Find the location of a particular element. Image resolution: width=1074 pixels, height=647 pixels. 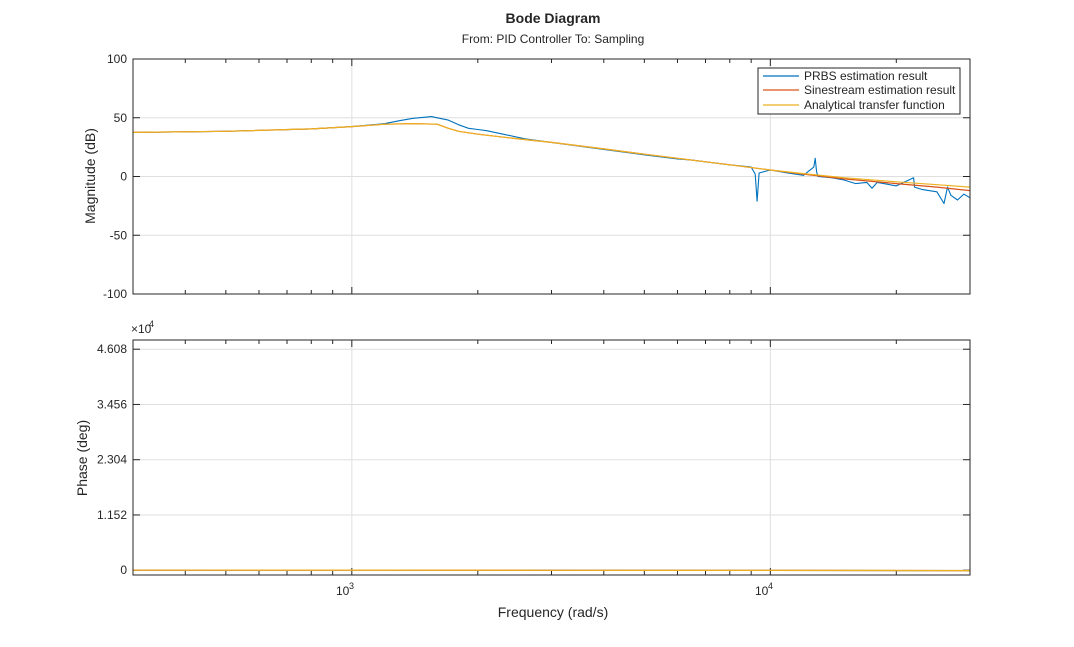

phase-y-tick-label: 3.456 is located at coordinates (112, 404).